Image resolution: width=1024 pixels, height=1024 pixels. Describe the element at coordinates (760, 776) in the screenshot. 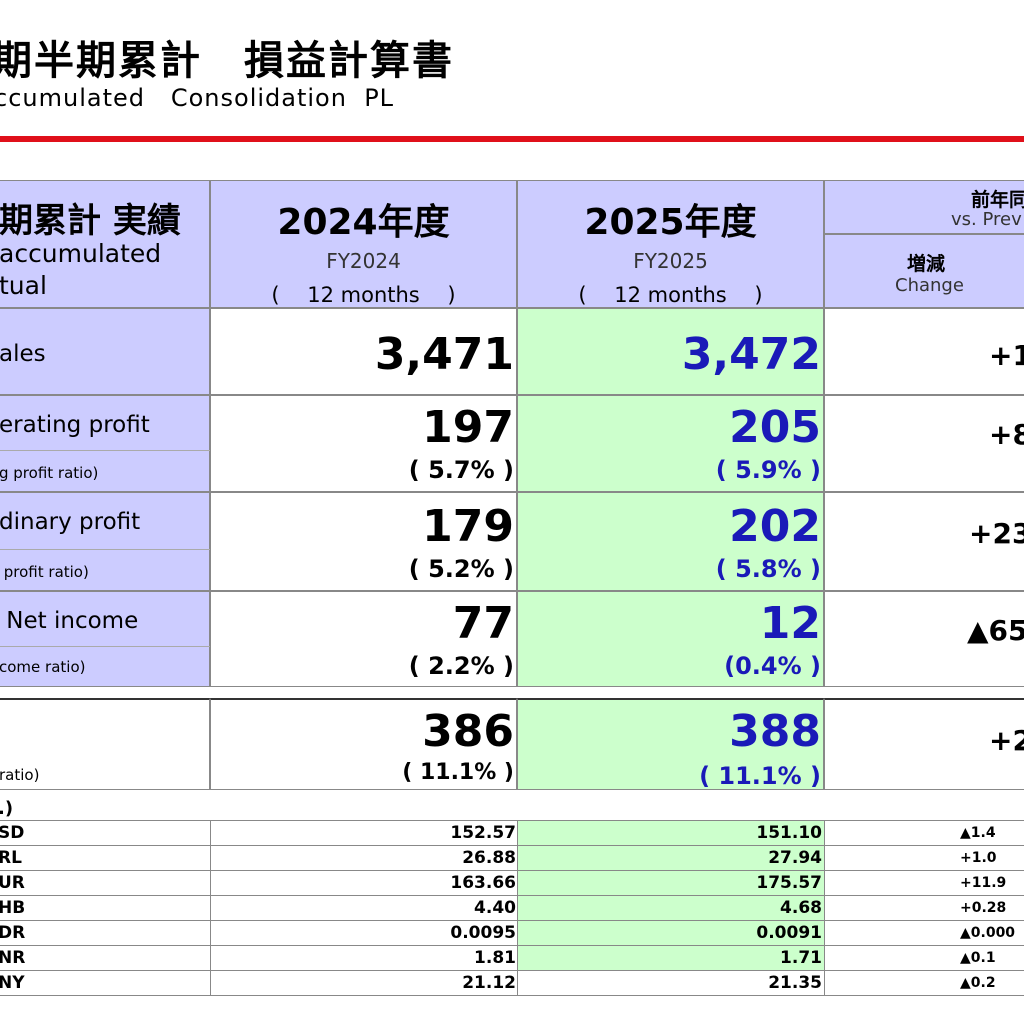

I see `ebitda-fy2025-ratio: ( 11.1% )` at that location.